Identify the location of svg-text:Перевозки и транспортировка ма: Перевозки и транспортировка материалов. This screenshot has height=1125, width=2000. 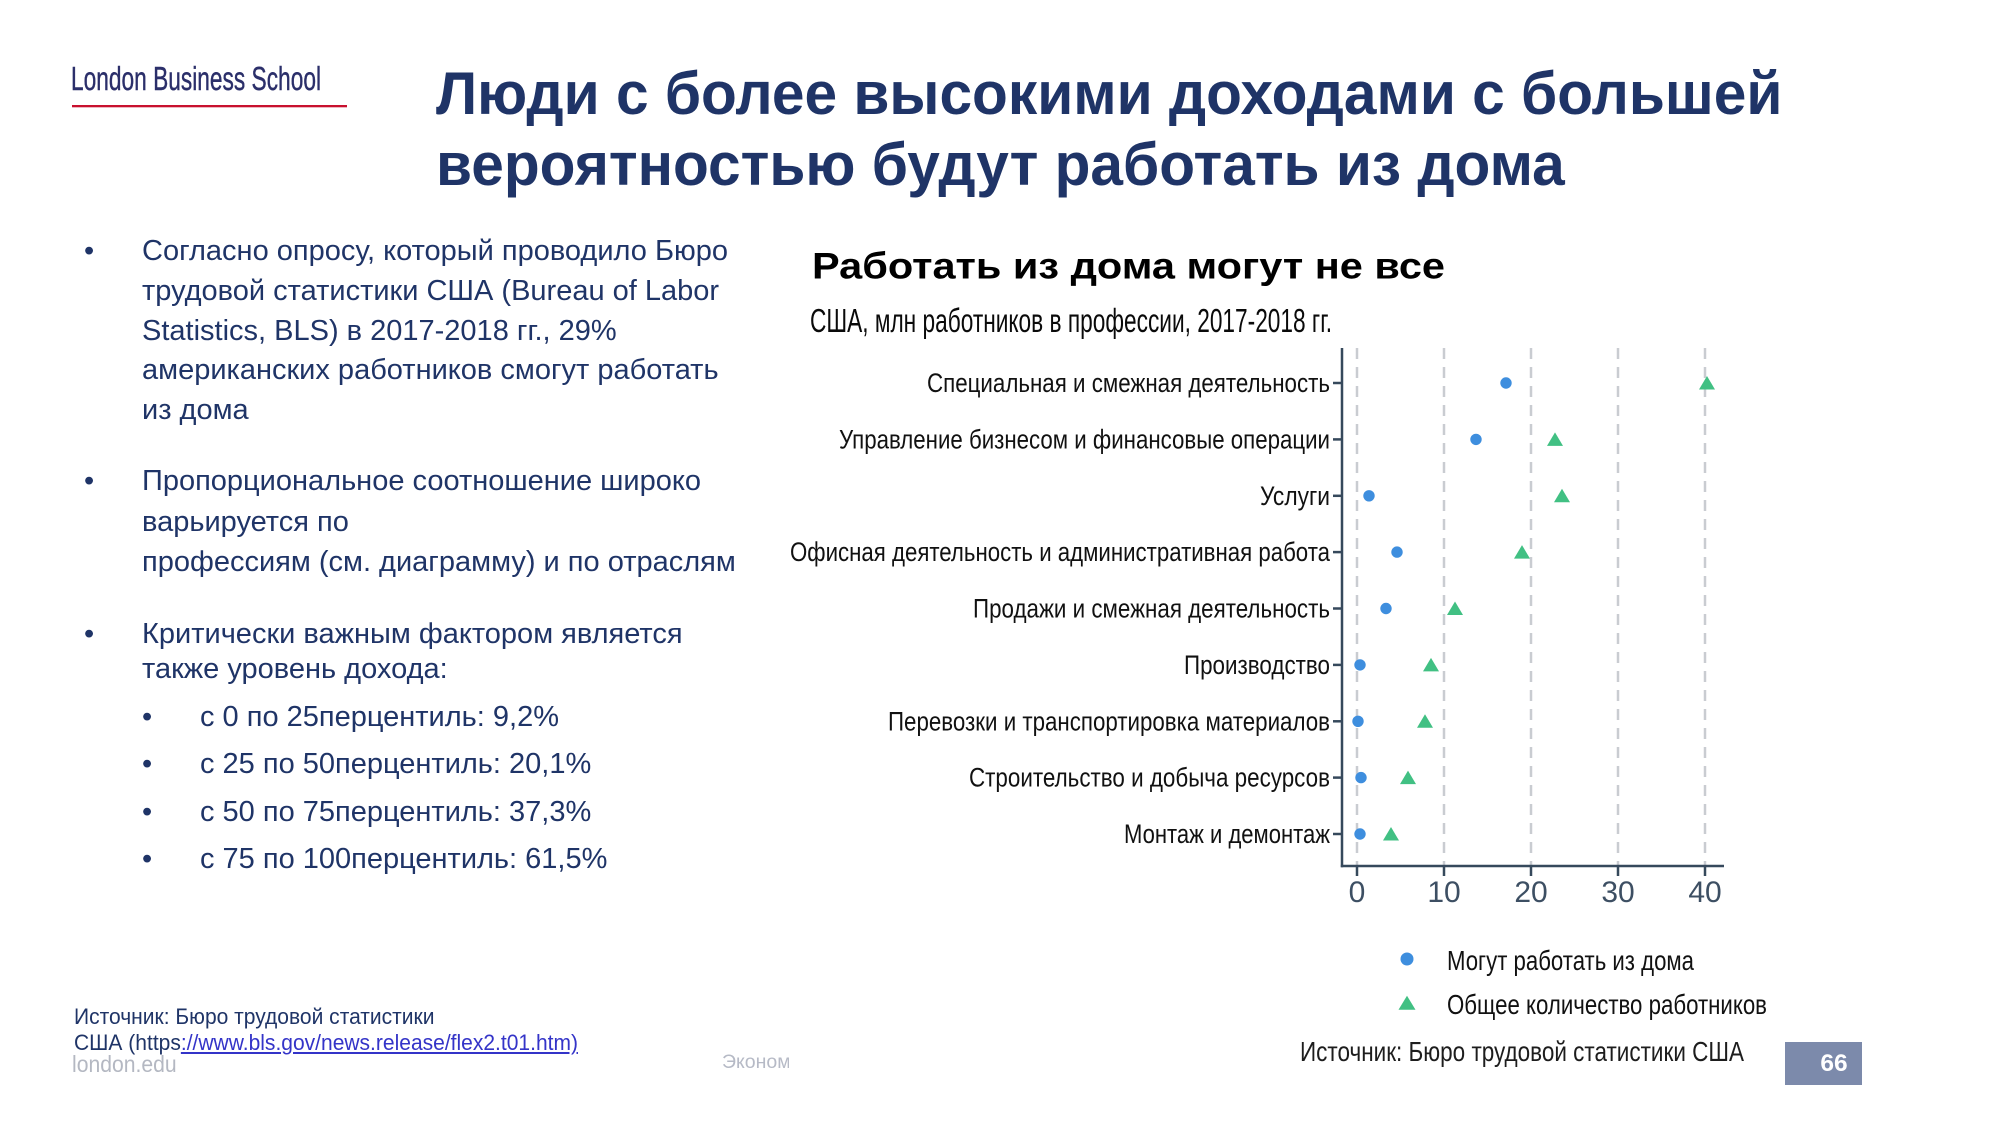
(1109, 721).